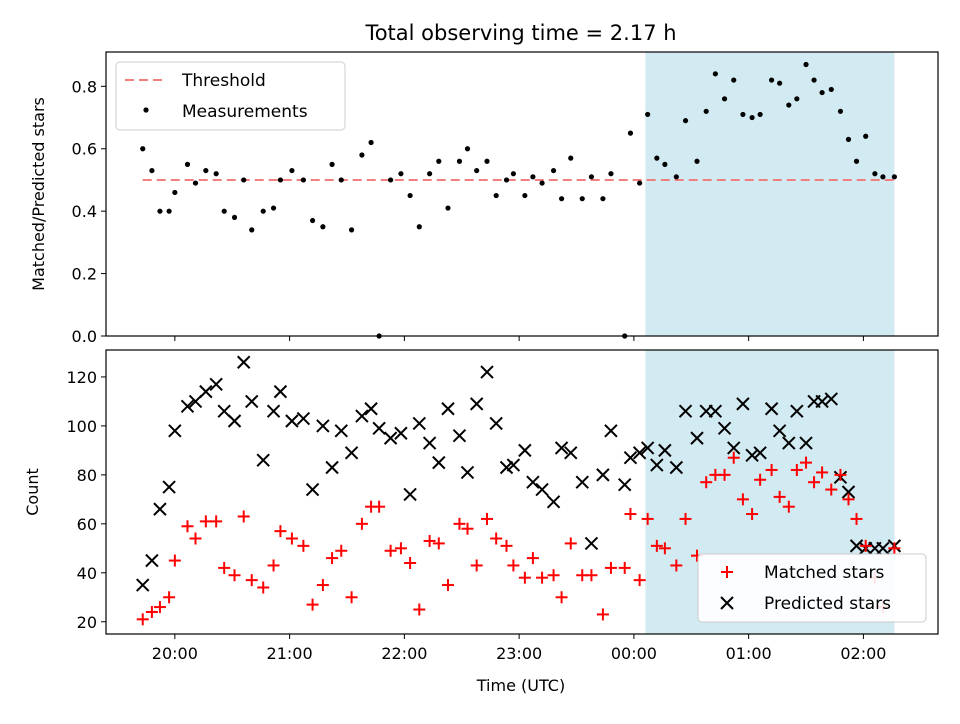 Image resolution: width=960 pixels, height=724 pixels. Describe the element at coordinates (84, 149) in the screenshot. I see `top-y-tick-label: 0.6` at that location.